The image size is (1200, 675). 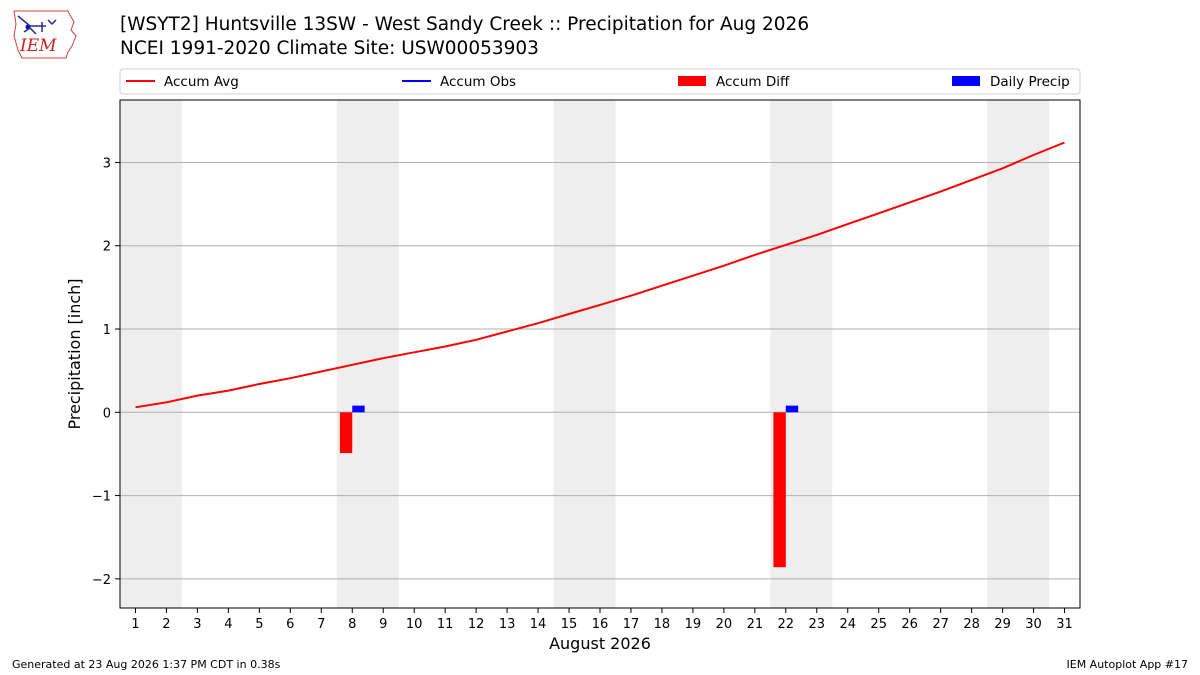 What do you see at coordinates (1033, 624) in the screenshot?
I see `x-tick-label: 30` at bounding box center [1033, 624].